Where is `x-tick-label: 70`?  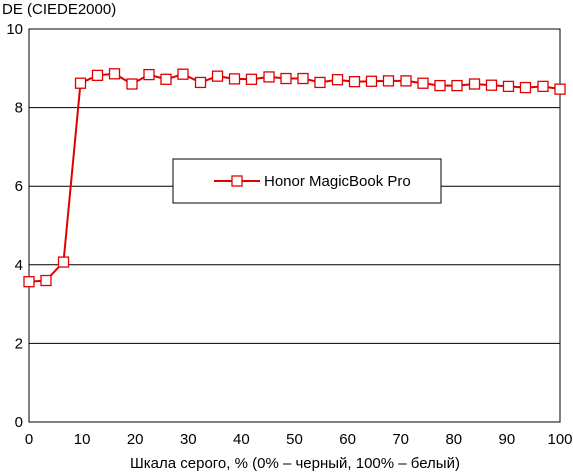 x-tick-label: 70 is located at coordinates (400, 439).